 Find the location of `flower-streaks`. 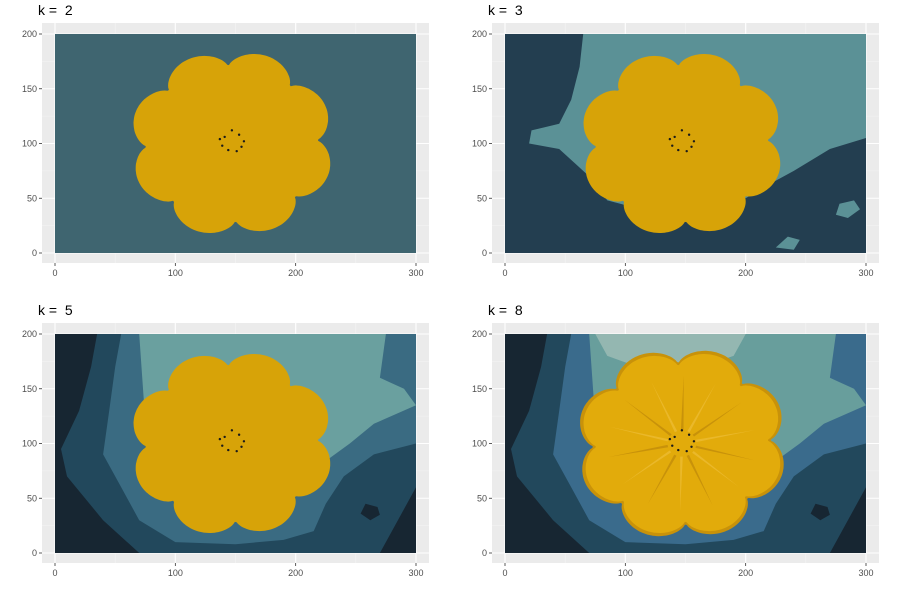

flower-streaks is located at coordinates (681, 443).